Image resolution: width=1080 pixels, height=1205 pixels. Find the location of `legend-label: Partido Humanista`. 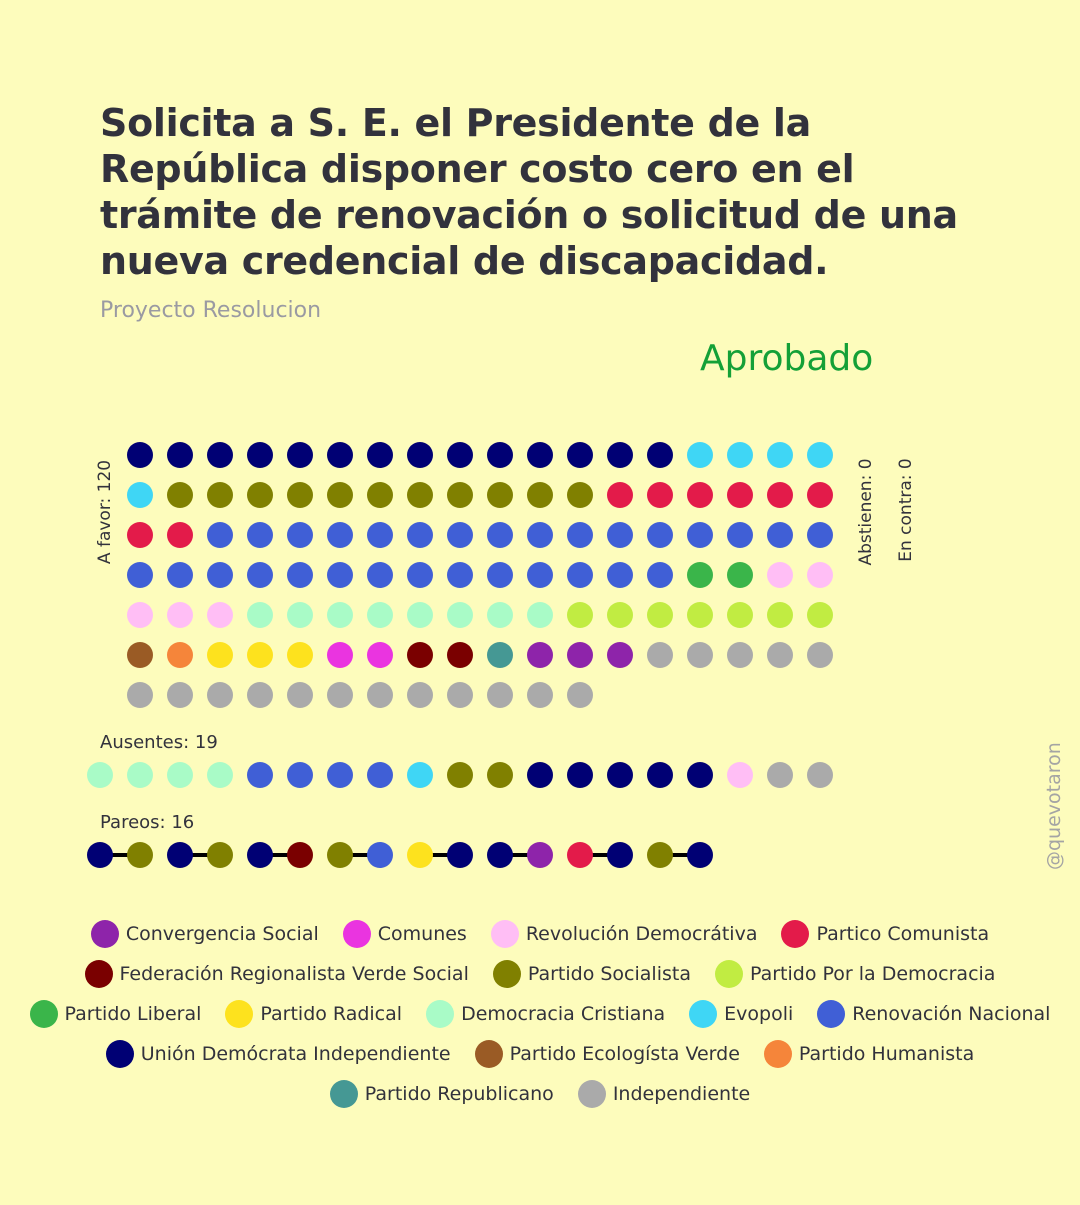

legend-label: Partido Humanista is located at coordinates (886, 1054).